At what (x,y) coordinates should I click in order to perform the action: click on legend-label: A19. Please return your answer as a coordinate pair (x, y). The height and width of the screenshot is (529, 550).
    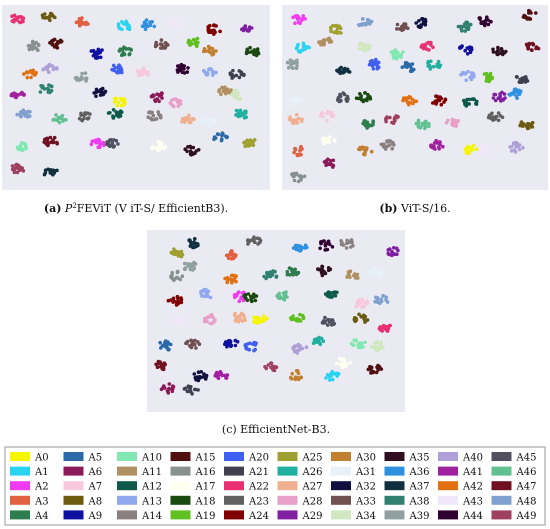
    Looking at the image, I should click on (205, 516).